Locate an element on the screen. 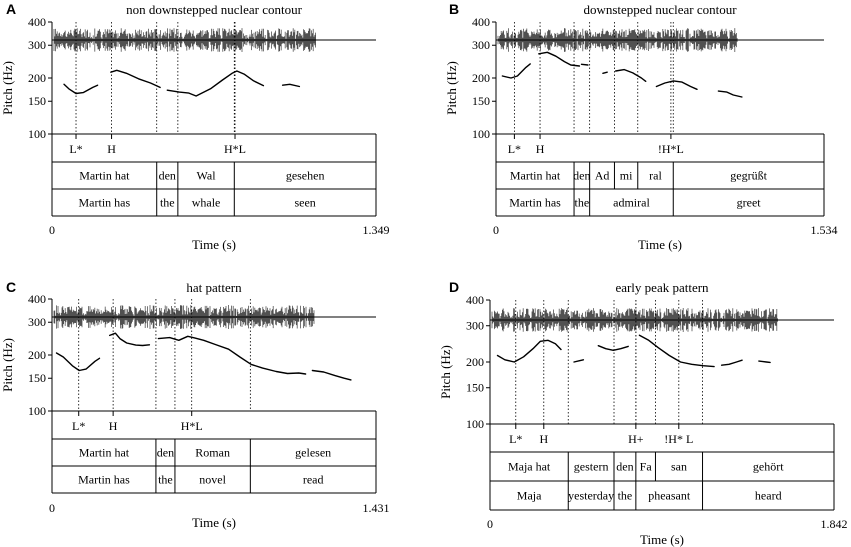 This screenshot has width=851, height=547. tone-label: !H* L is located at coordinates (678, 439).